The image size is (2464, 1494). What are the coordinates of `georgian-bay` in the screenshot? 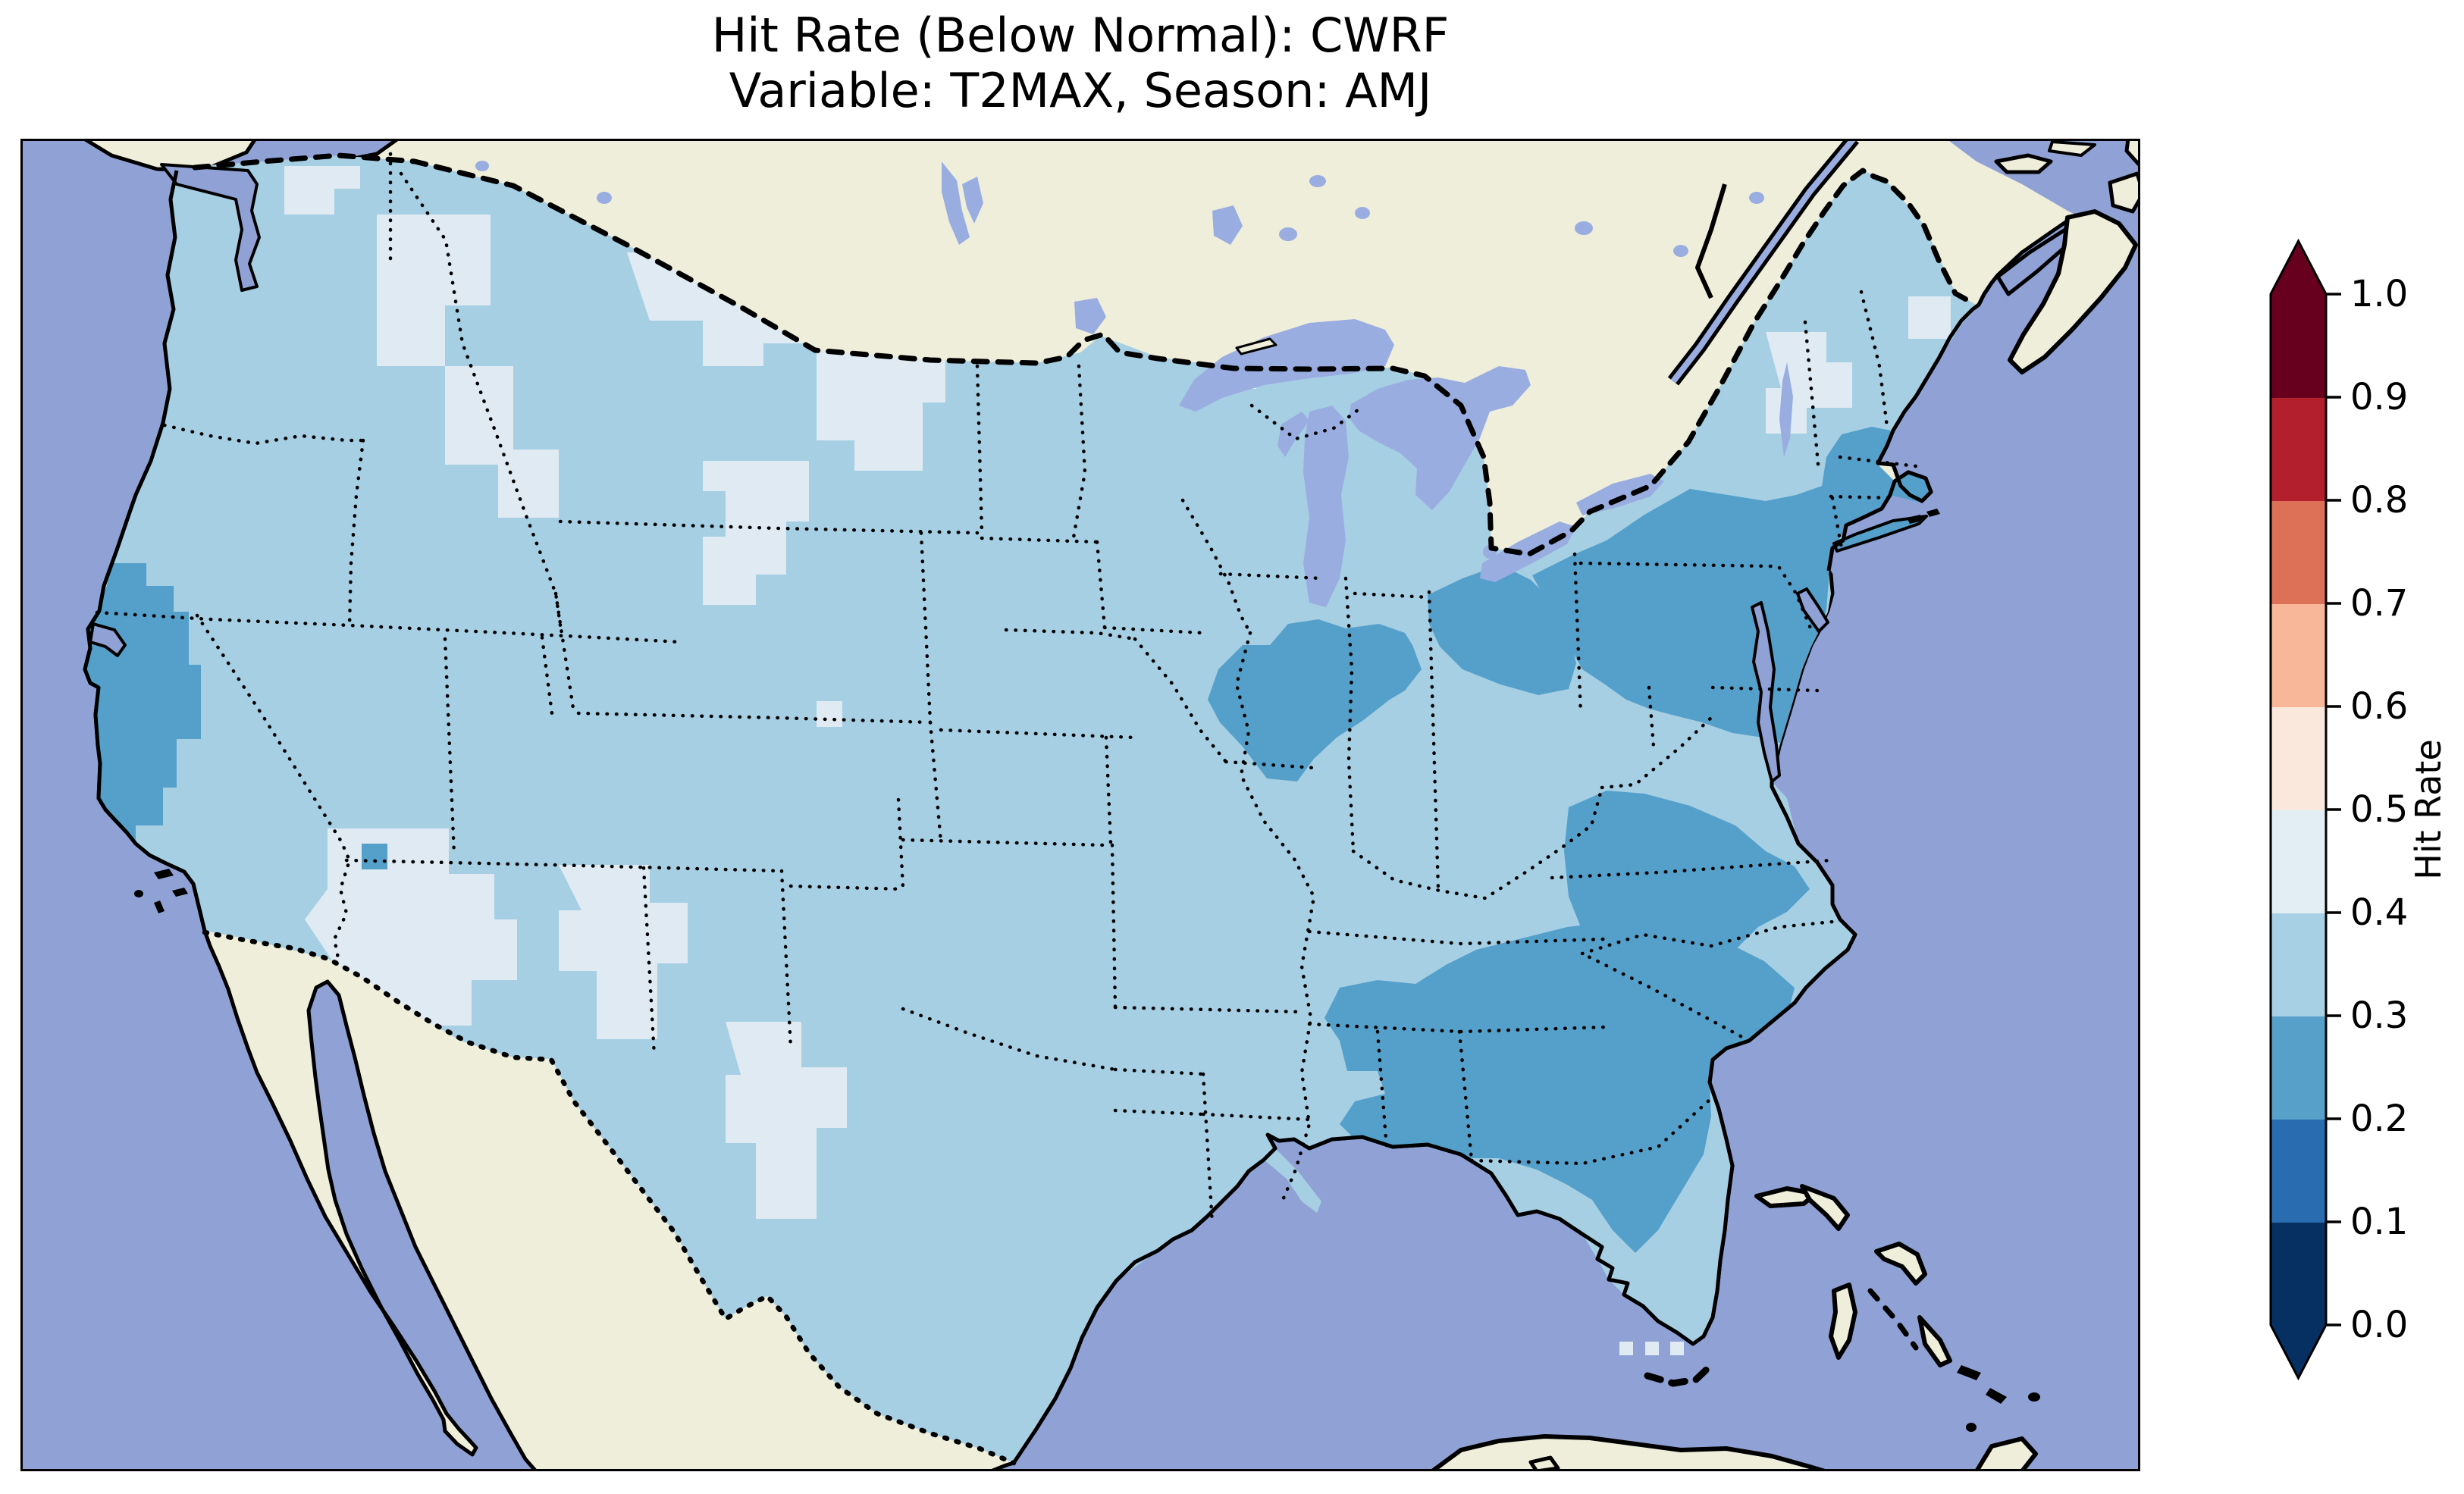 It's located at (1498, 389).